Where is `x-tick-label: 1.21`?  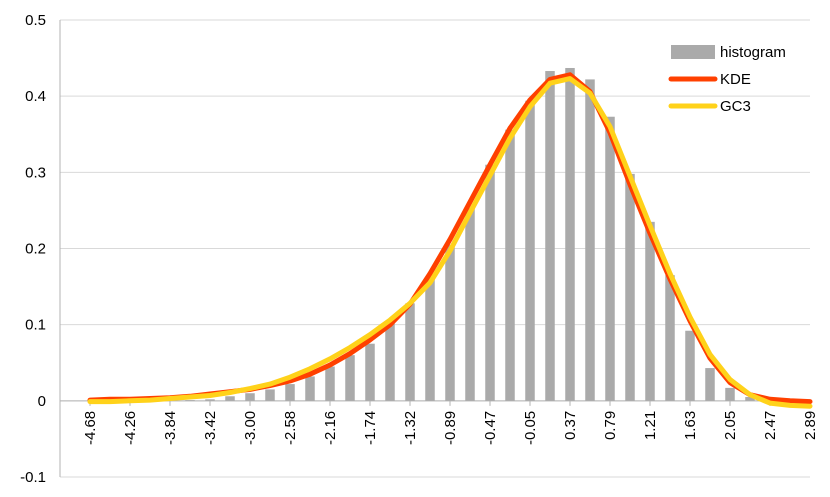
x-tick-label: 1.21 is located at coordinates (650, 425).